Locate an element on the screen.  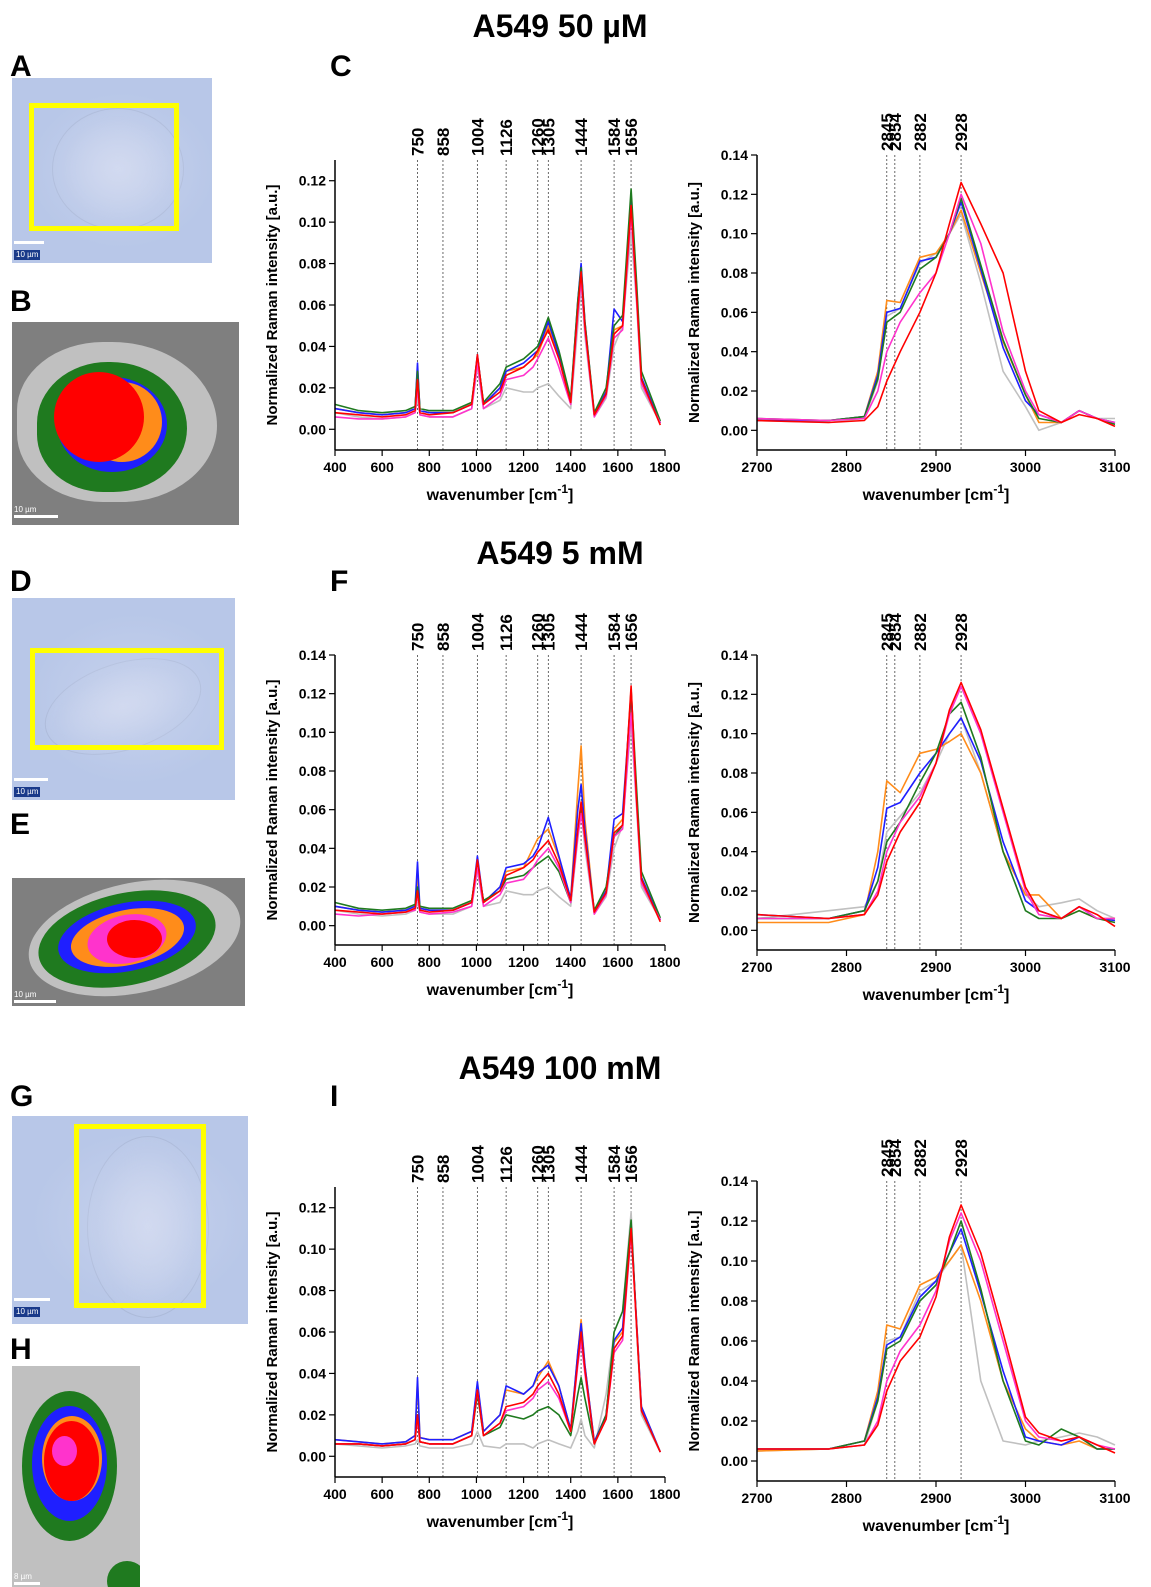
x-tick-label: 1000 is located at coordinates (476, 962).